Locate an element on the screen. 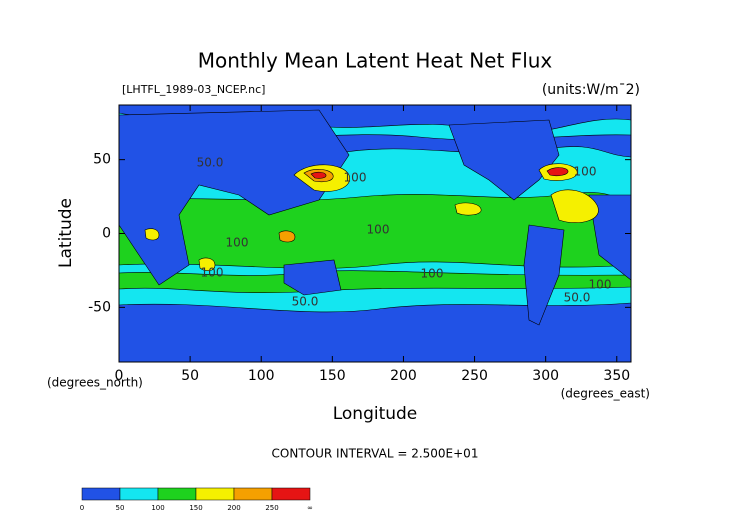 This screenshot has width=752, height=532. colorbar-label: 0 is located at coordinates (82, 508).